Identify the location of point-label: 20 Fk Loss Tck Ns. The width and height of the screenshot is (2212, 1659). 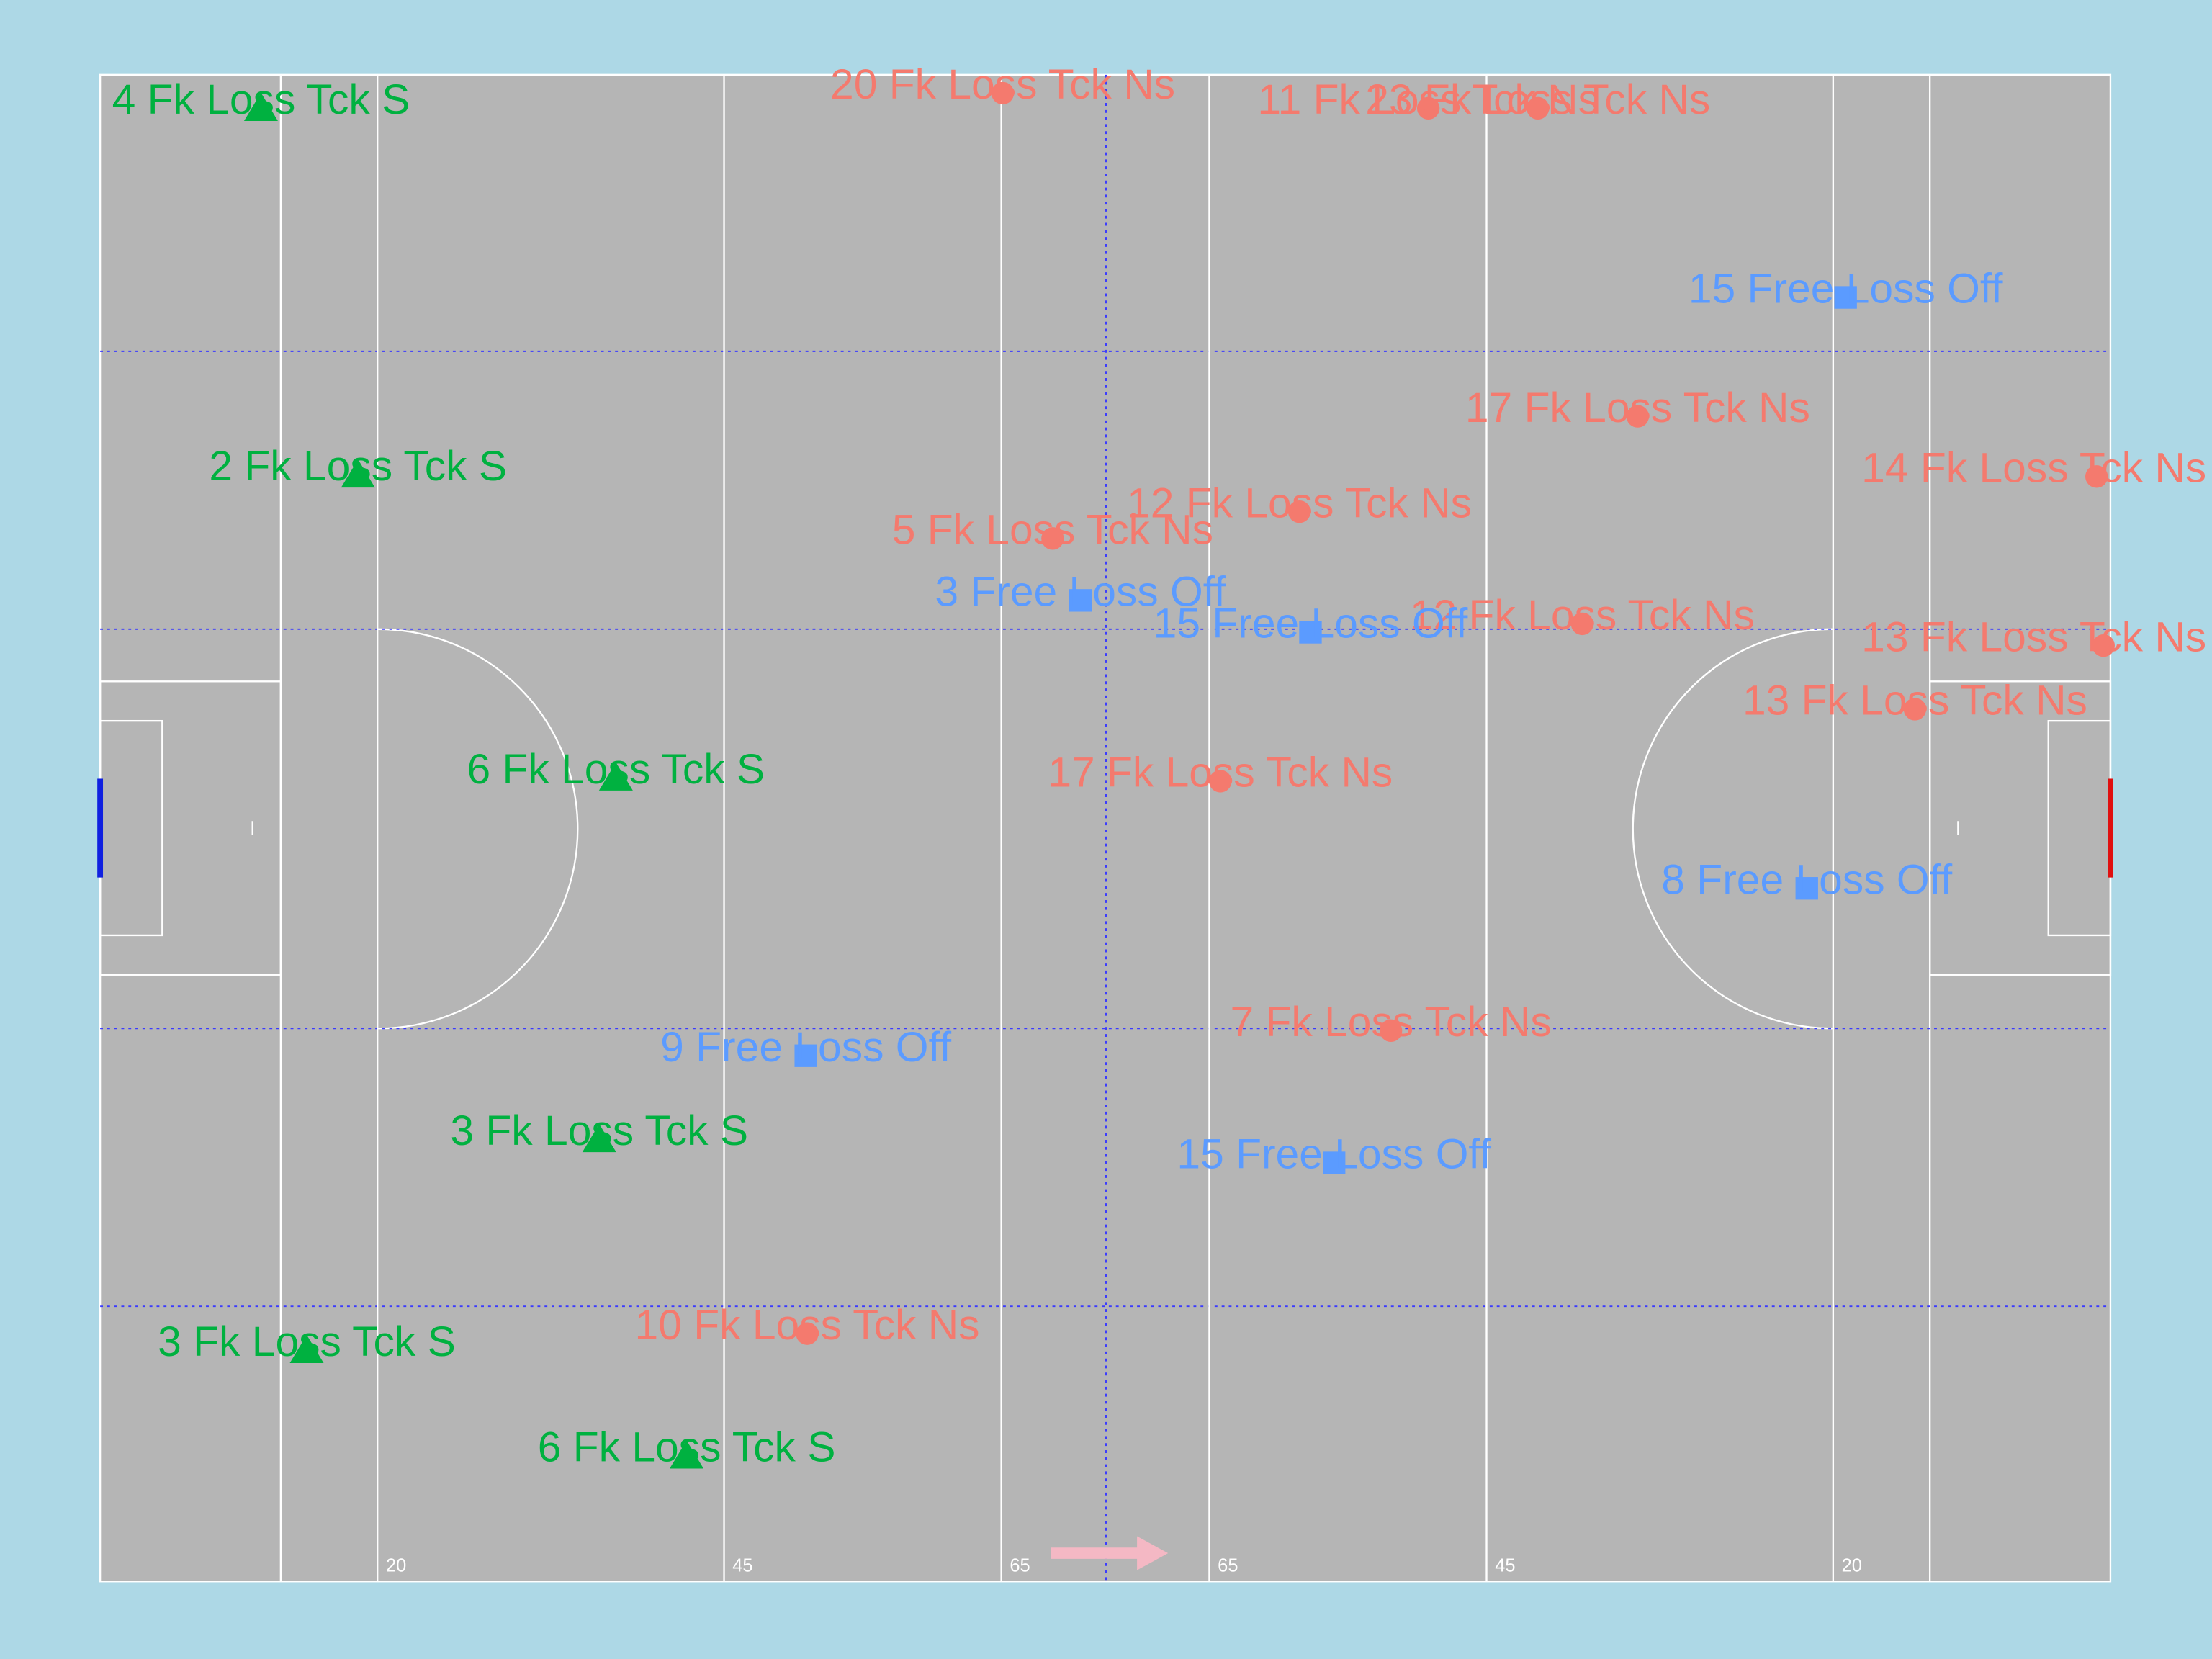
(1002, 84).